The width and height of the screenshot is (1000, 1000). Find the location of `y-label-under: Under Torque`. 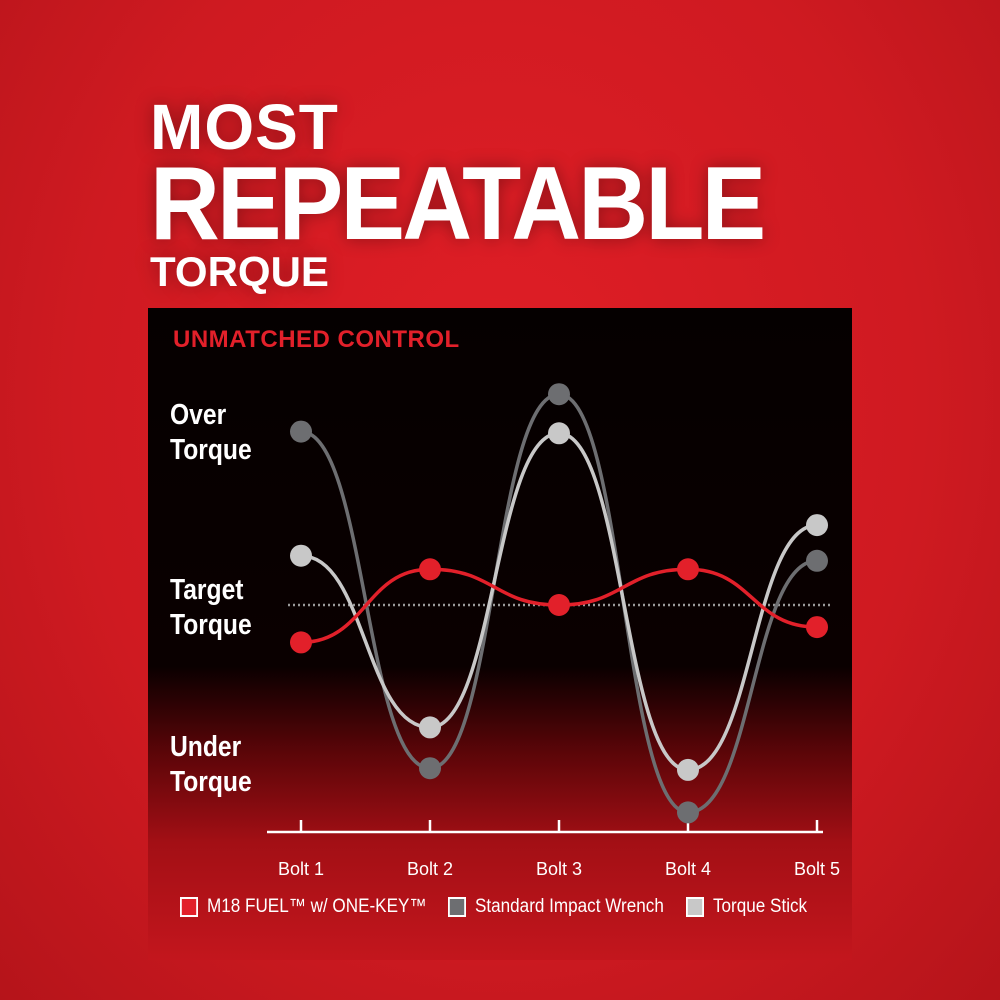

y-label-under: Under Torque is located at coordinates (211, 764).